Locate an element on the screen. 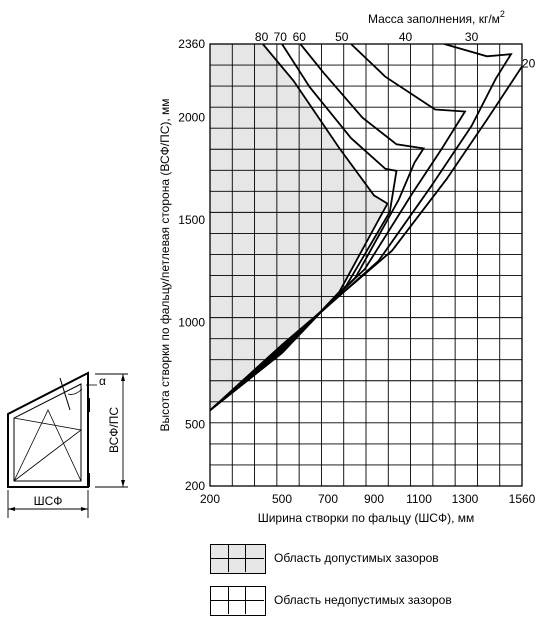 The height and width of the screenshot is (621, 544). legend-permissible: Область допустимых зазоров is located at coordinates (370, 560).